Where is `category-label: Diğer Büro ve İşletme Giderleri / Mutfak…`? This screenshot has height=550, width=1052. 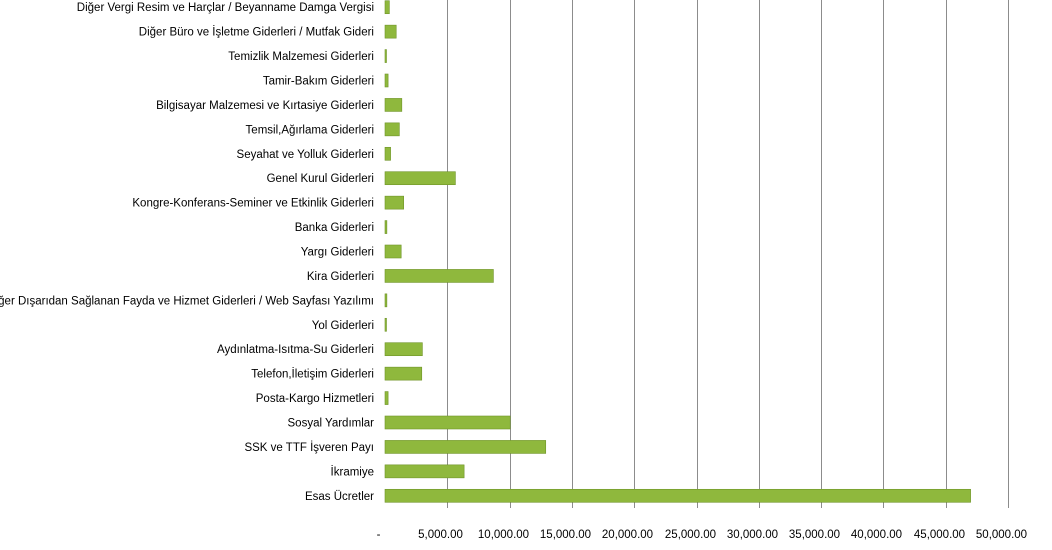
category-label: Diğer Büro ve İşletme Giderleri / Mutfak… is located at coordinates (256, 32).